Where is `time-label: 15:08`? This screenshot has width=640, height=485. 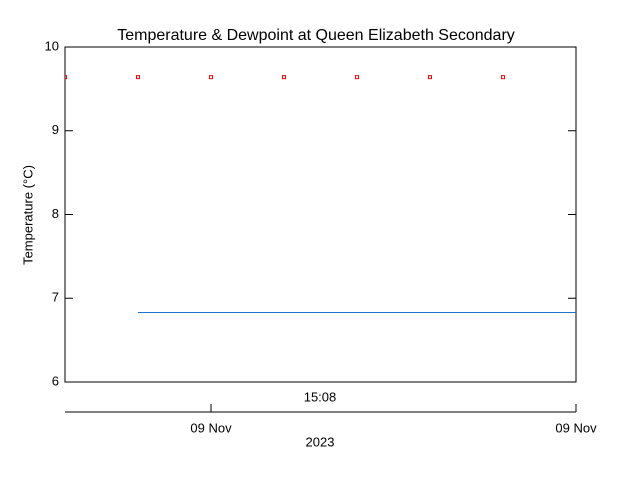
time-label: 15:08 is located at coordinates (320, 396).